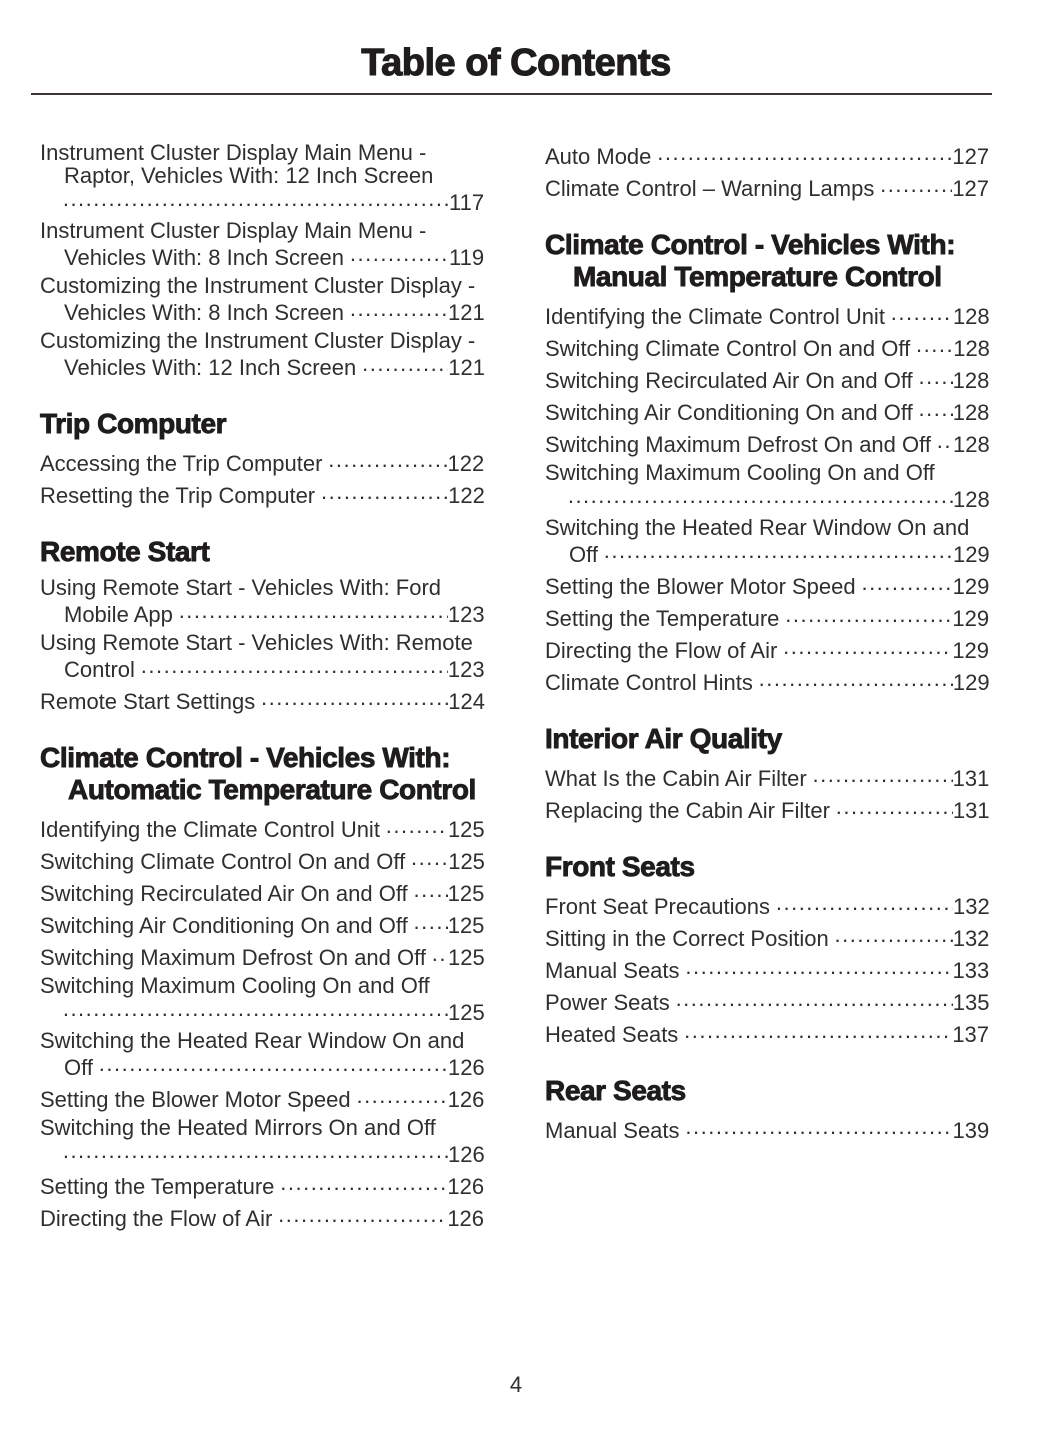 The width and height of the screenshot is (1055, 1448). What do you see at coordinates (467, 202) in the screenshot?
I see `entry-page-number: 117` at bounding box center [467, 202].